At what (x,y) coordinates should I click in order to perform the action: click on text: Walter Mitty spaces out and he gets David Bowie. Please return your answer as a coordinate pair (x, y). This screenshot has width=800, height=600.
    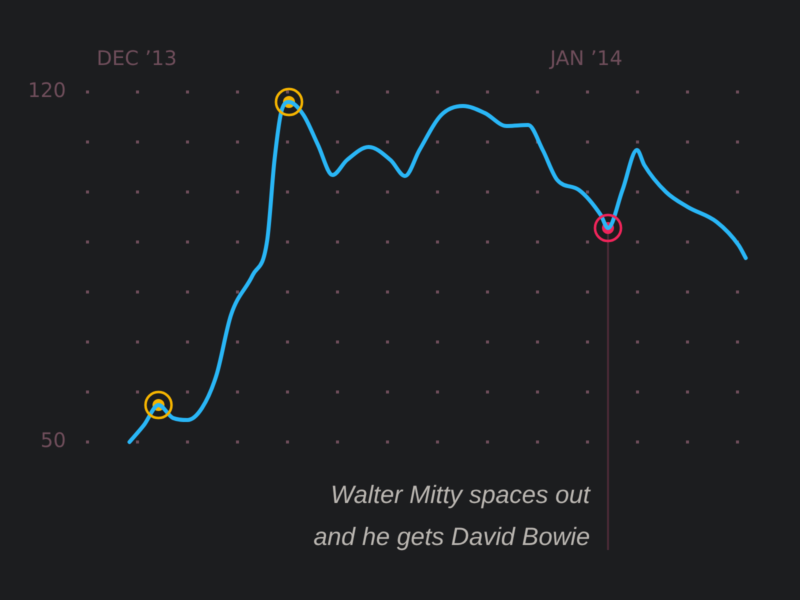
    Looking at the image, I should click on (452, 516).